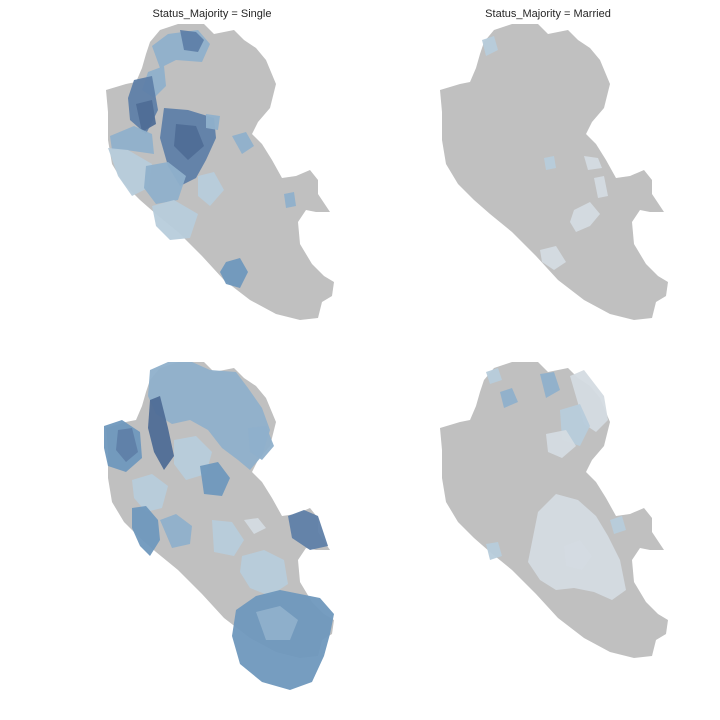 This screenshot has height=720, width=720. Describe the element at coordinates (548, 14) in the screenshot. I see `facet-title-married: Status_Majority = Married` at that location.